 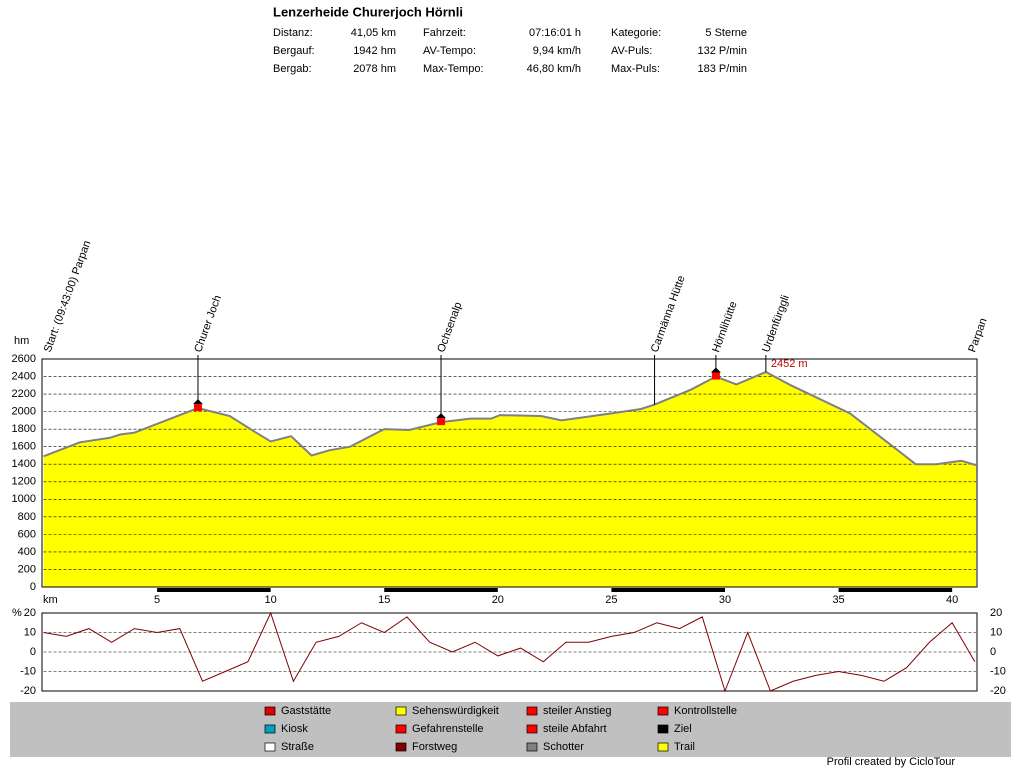 I want to click on gradient-line, so click(x=509, y=652).